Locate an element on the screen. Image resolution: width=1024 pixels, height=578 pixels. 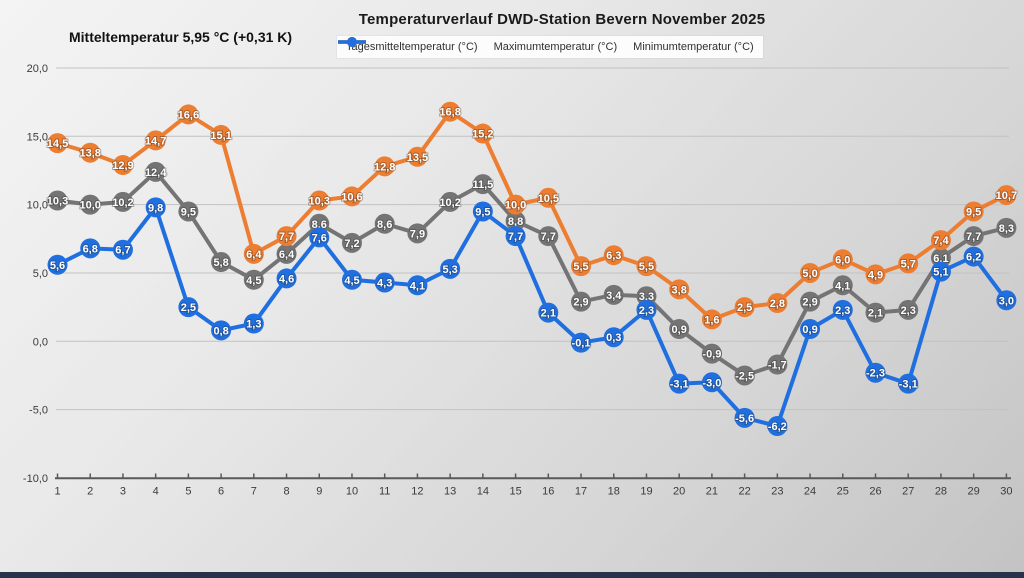
data-point-label: 6,3 is located at coordinates (613, 256).